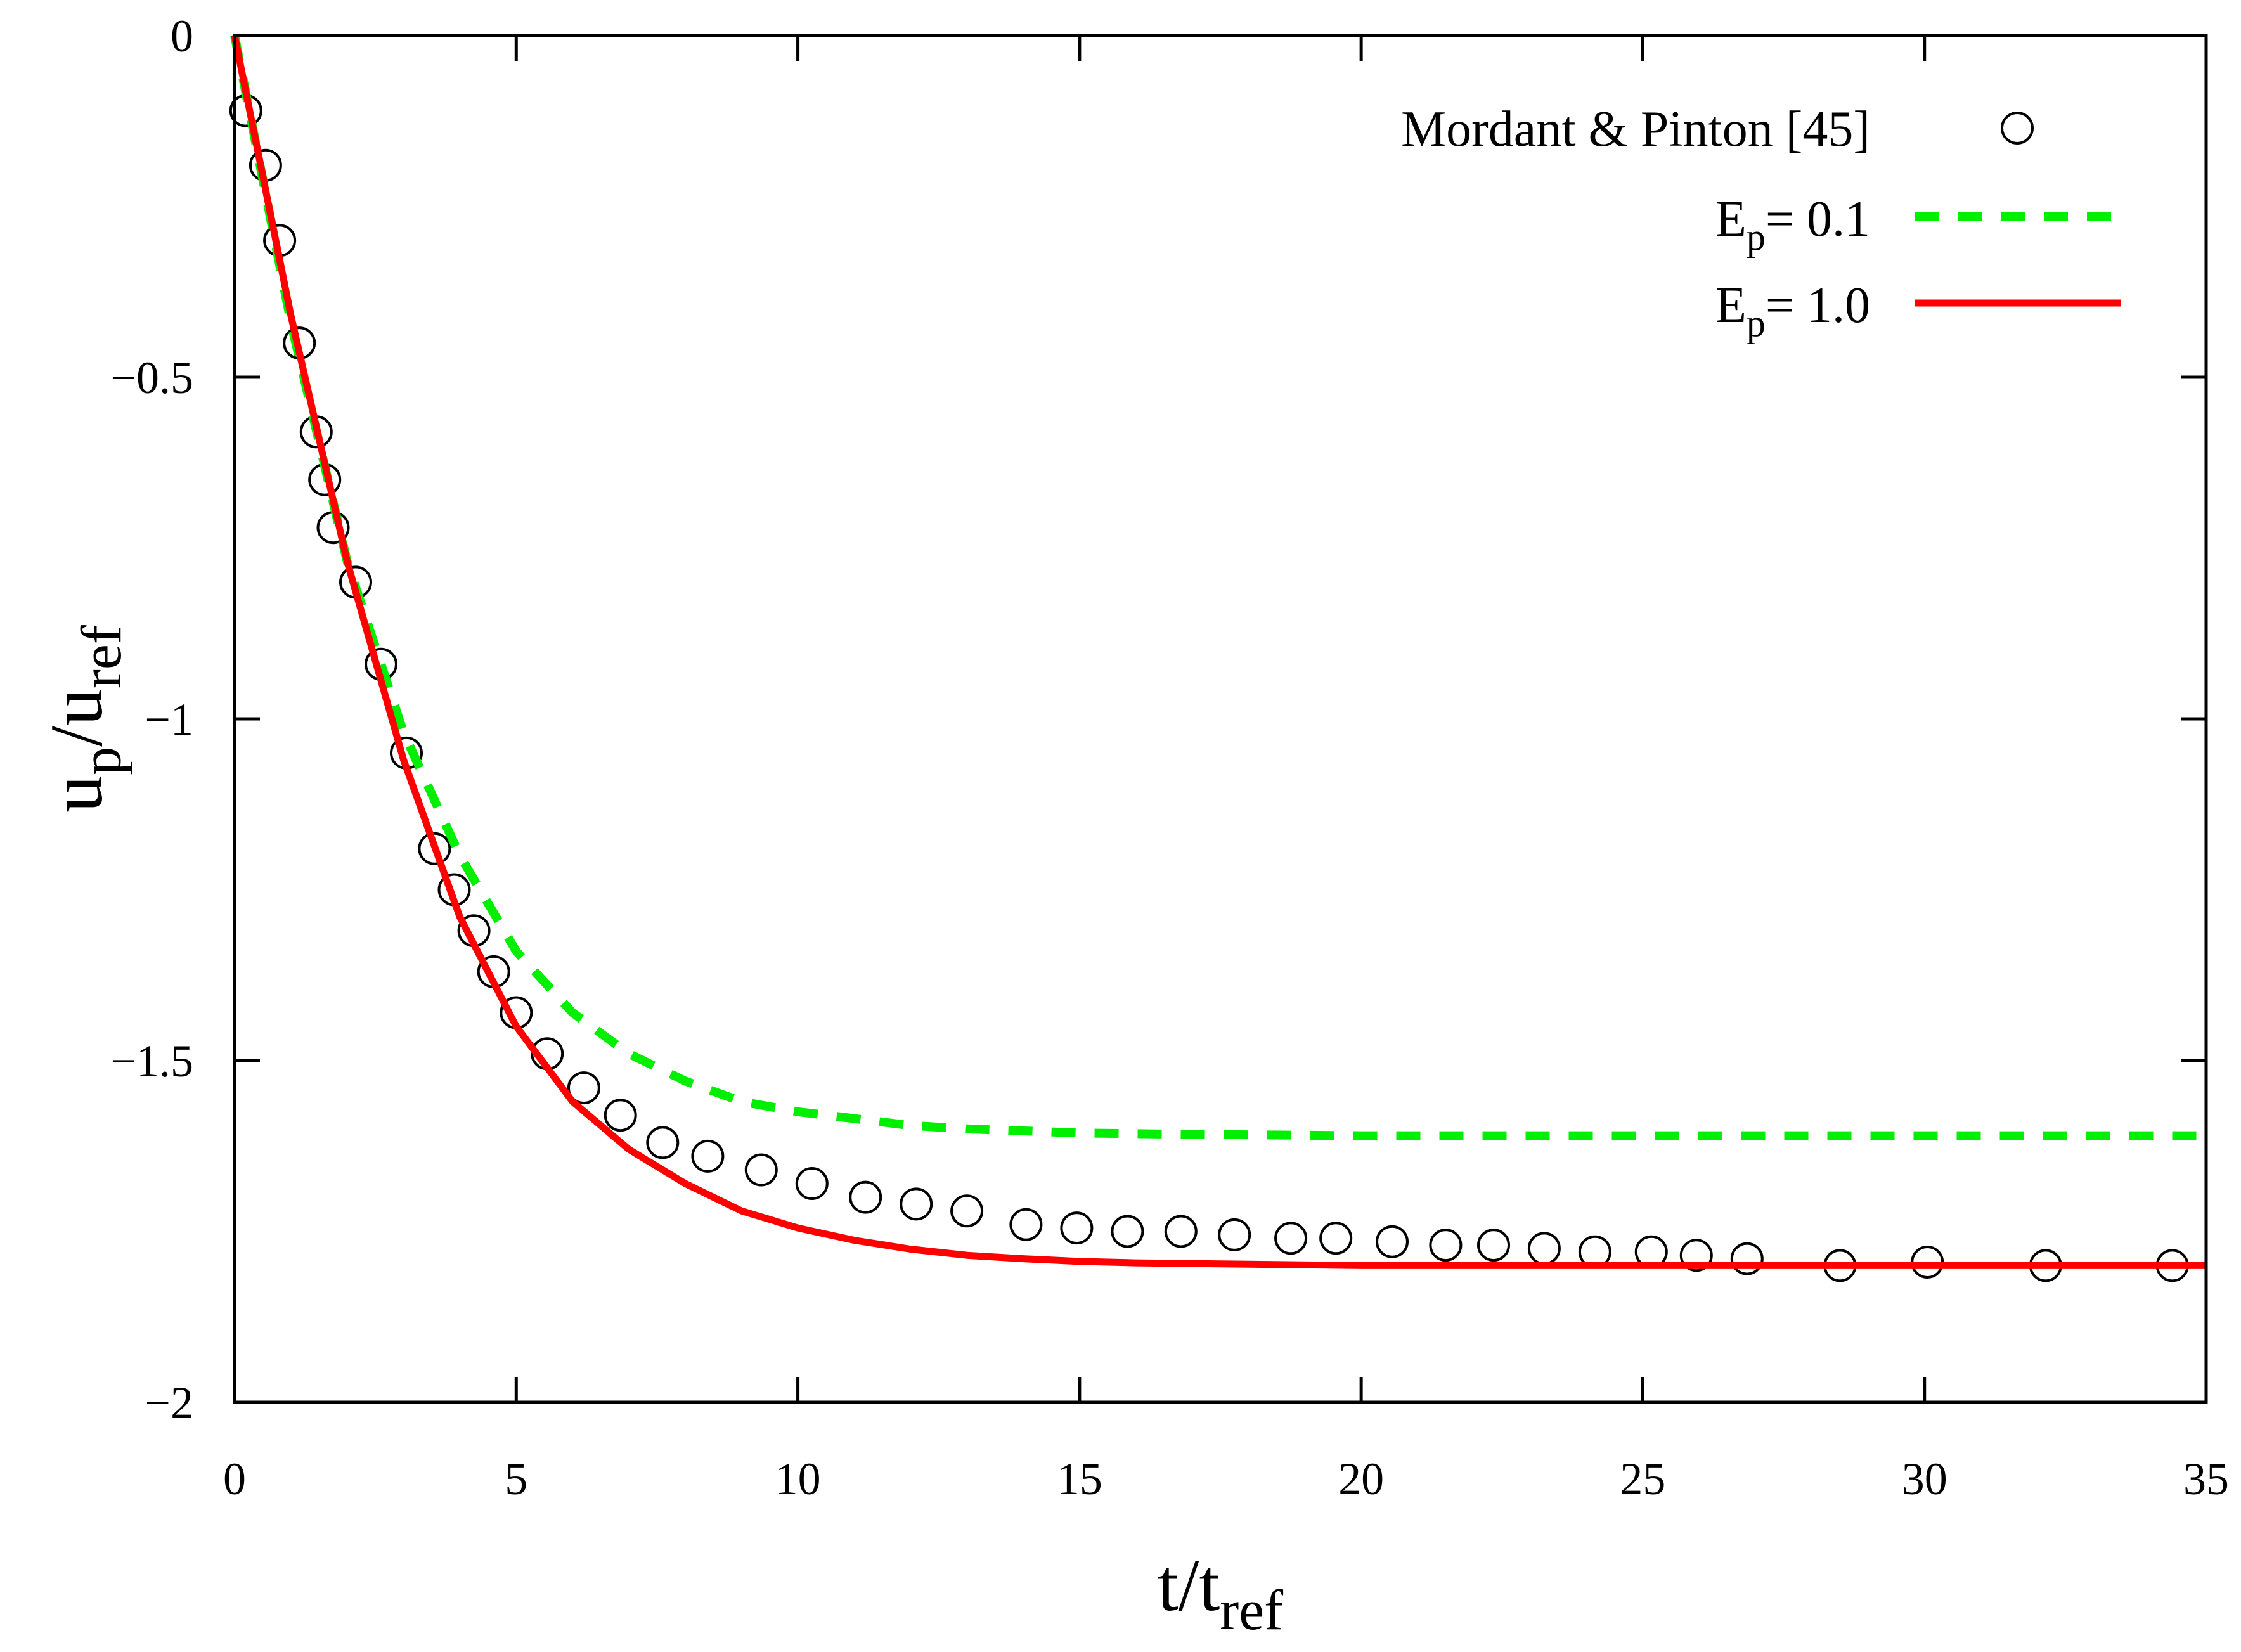  Describe the element at coordinates (1792, 224) in the screenshot. I see `legend-label-ep01: Ep= 0.1` at that location.